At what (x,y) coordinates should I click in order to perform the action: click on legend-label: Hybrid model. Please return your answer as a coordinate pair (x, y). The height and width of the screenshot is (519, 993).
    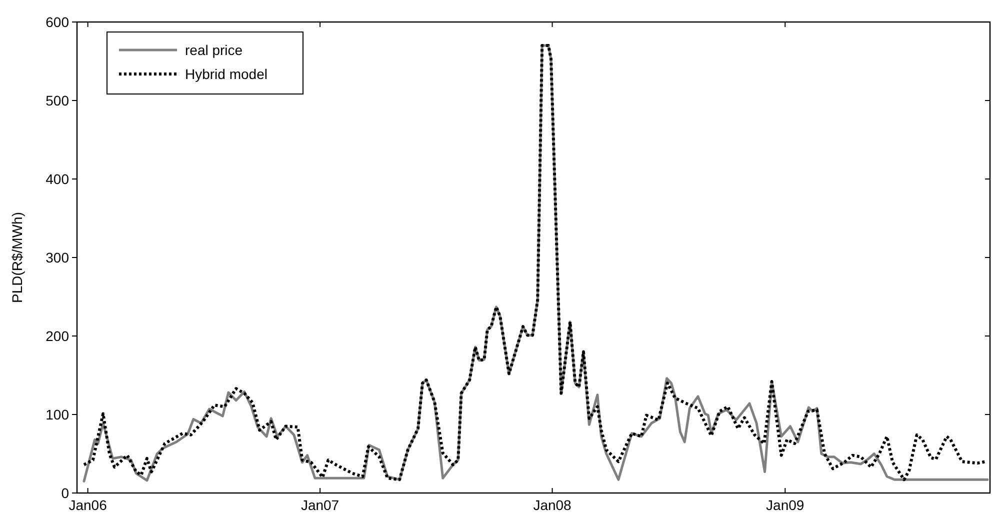
    Looking at the image, I should click on (226, 74).